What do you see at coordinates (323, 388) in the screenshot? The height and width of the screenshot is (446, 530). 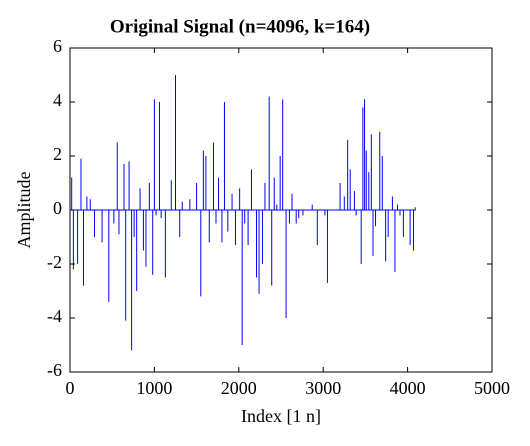 I see `x-tick-label: 3000` at bounding box center [323, 388].